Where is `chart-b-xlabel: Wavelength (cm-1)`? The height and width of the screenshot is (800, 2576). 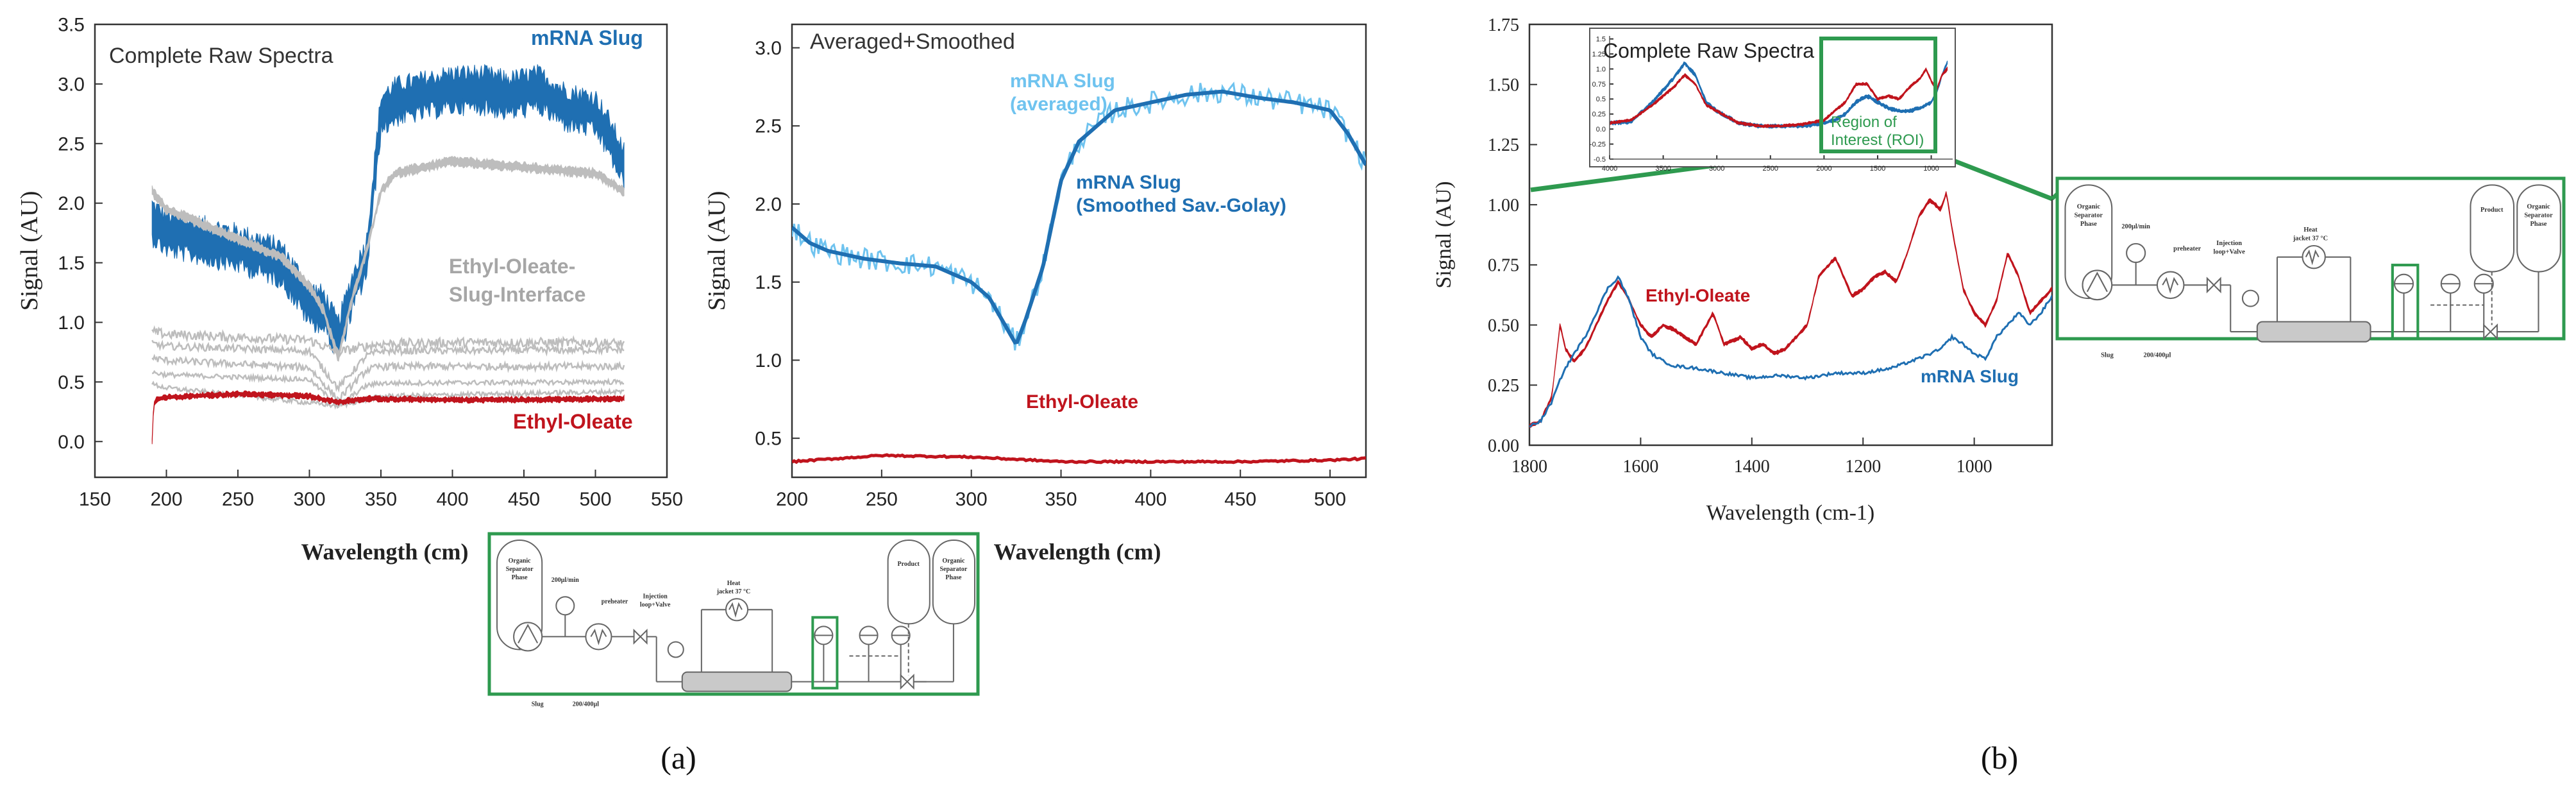 chart-b-xlabel: Wavelength (cm-1) is located at coordinates (1790, 513).